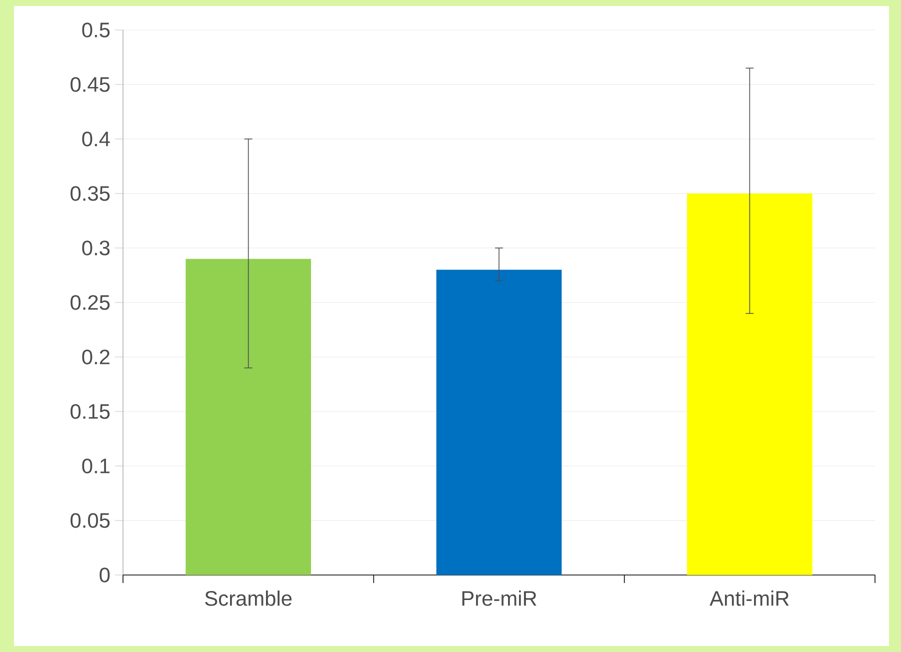 Image resolution: width=901 pixels, height=652 pixels. Describe the element at coordinates (248, 598) in the screenshot. I see `x-tick-label: Scramble` at that location.